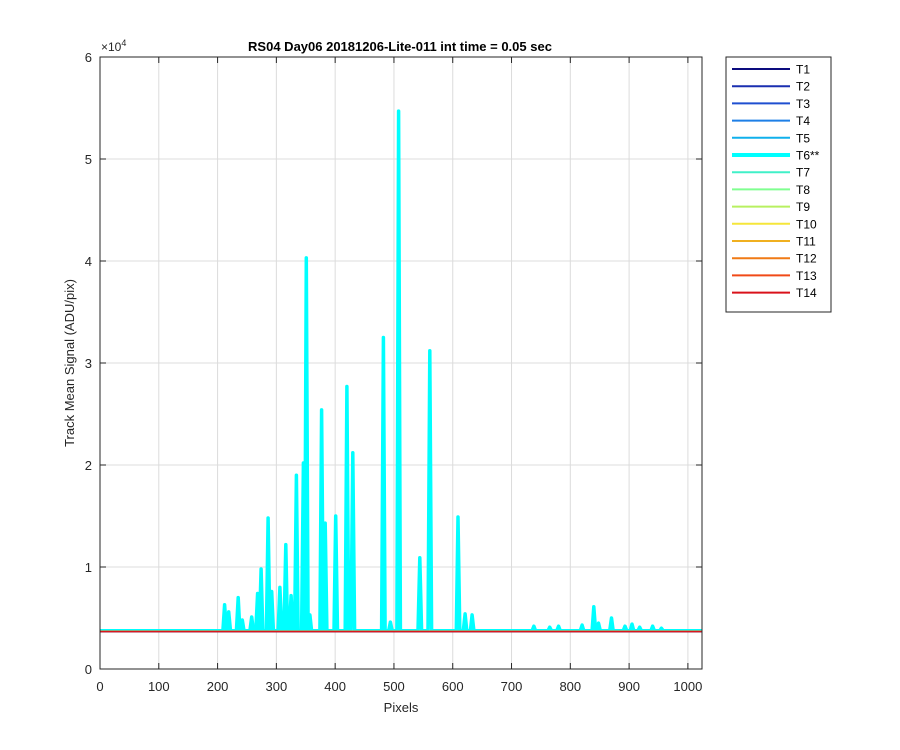 The image size is (900, 750). I want to click on y-tick-label: 3, so click(88, 363).